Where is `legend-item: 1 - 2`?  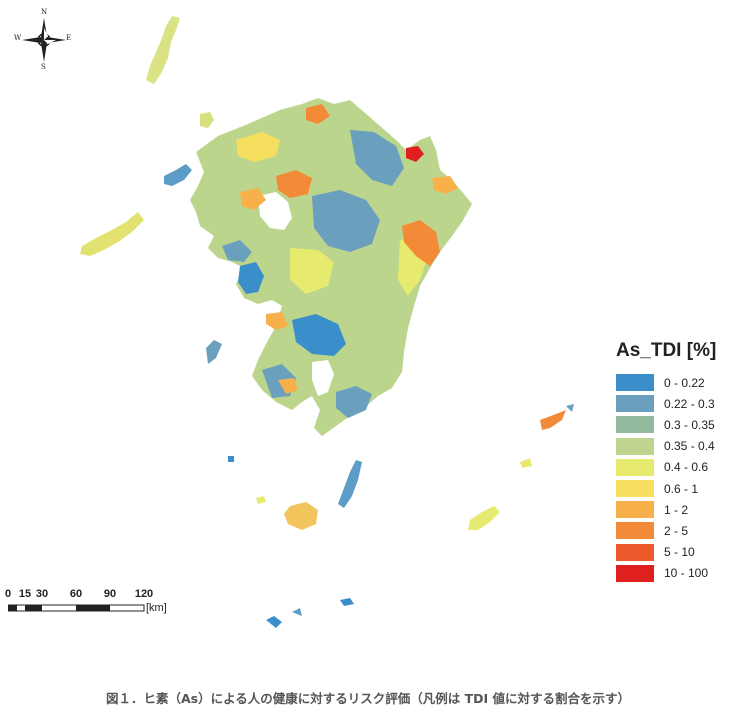
legend-item: 1 - 2 is located at coordinates (675, 509).